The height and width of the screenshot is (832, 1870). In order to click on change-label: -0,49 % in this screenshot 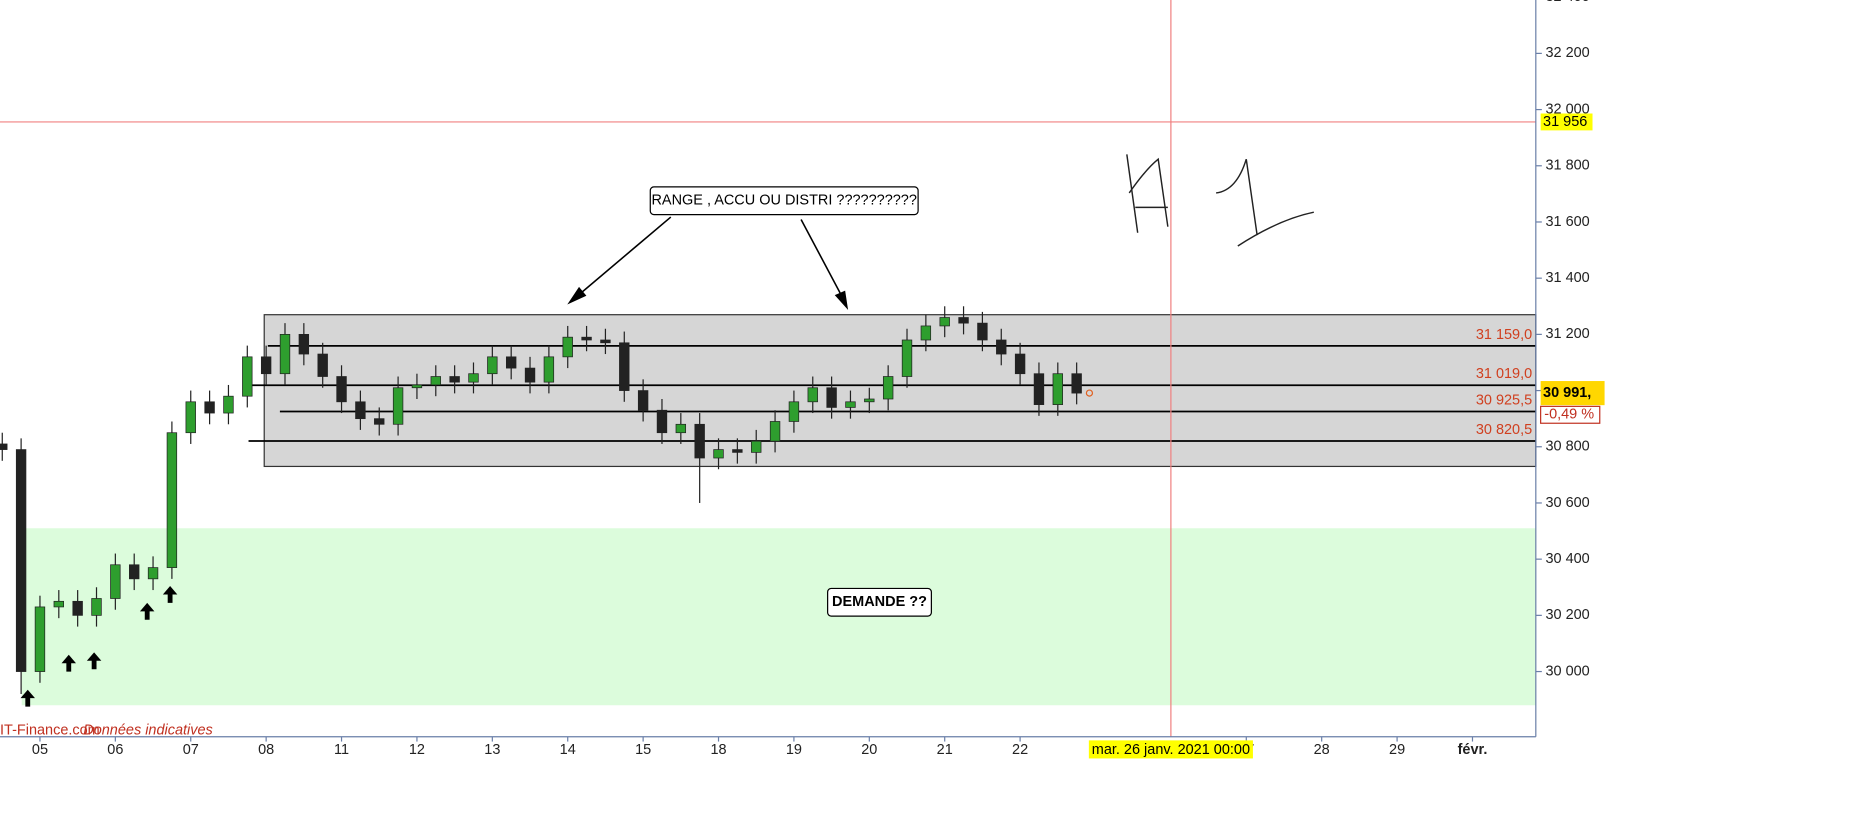, I will do `click(1569, 415)`.